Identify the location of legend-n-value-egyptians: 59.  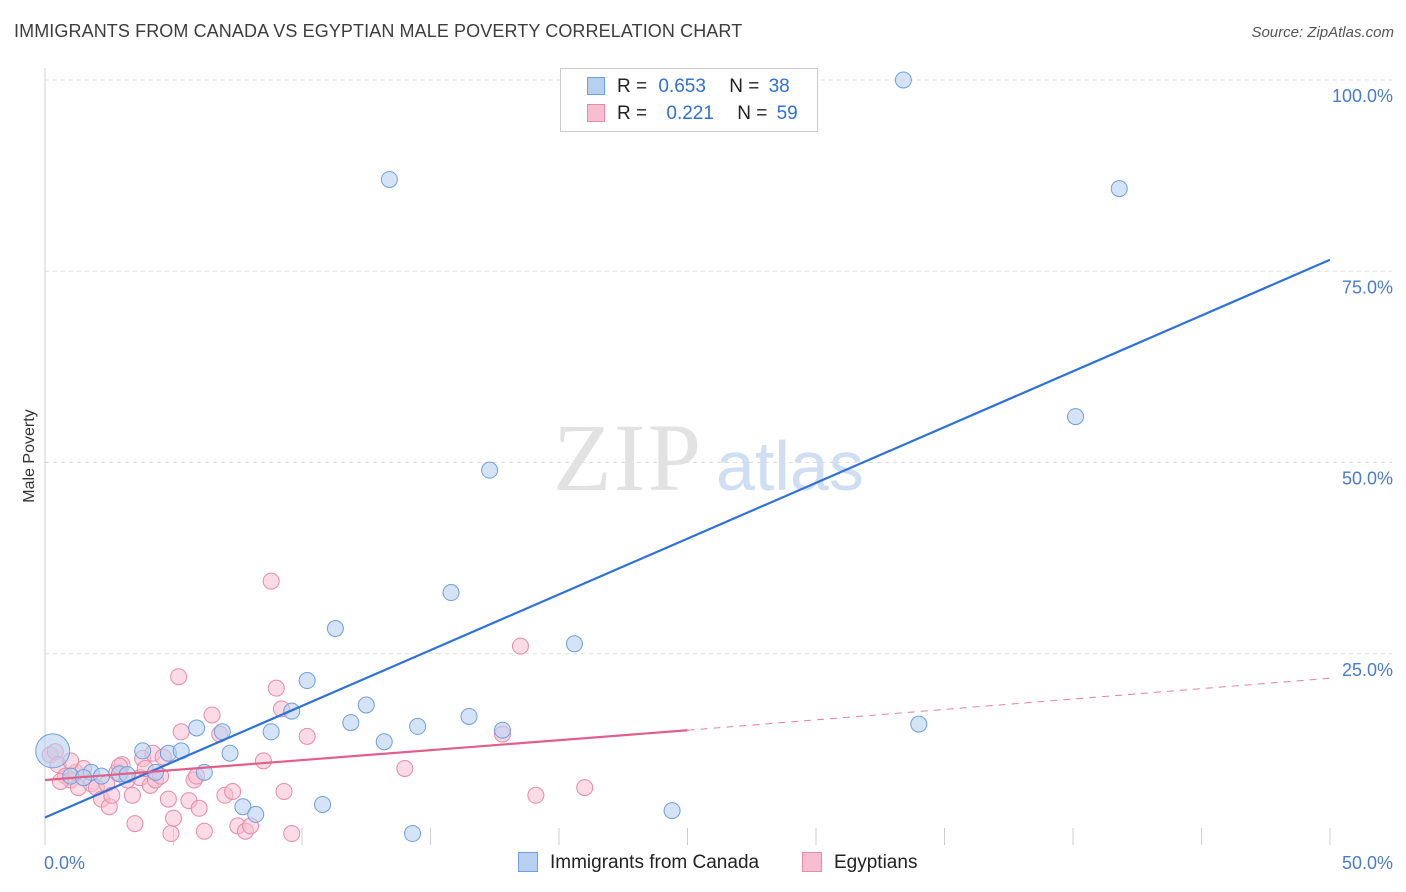
(787, 113).